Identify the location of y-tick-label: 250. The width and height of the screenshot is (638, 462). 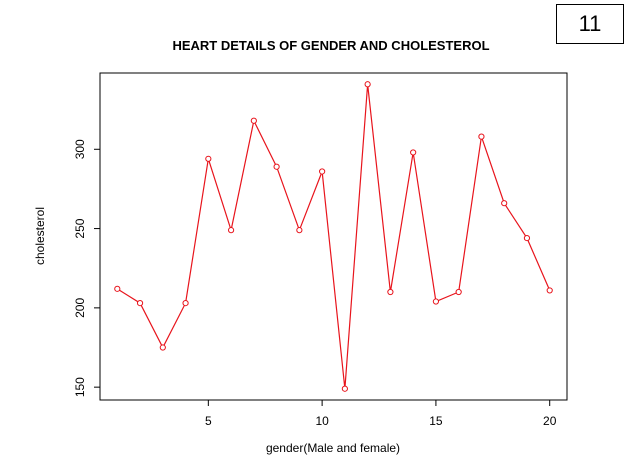
(80, 228).